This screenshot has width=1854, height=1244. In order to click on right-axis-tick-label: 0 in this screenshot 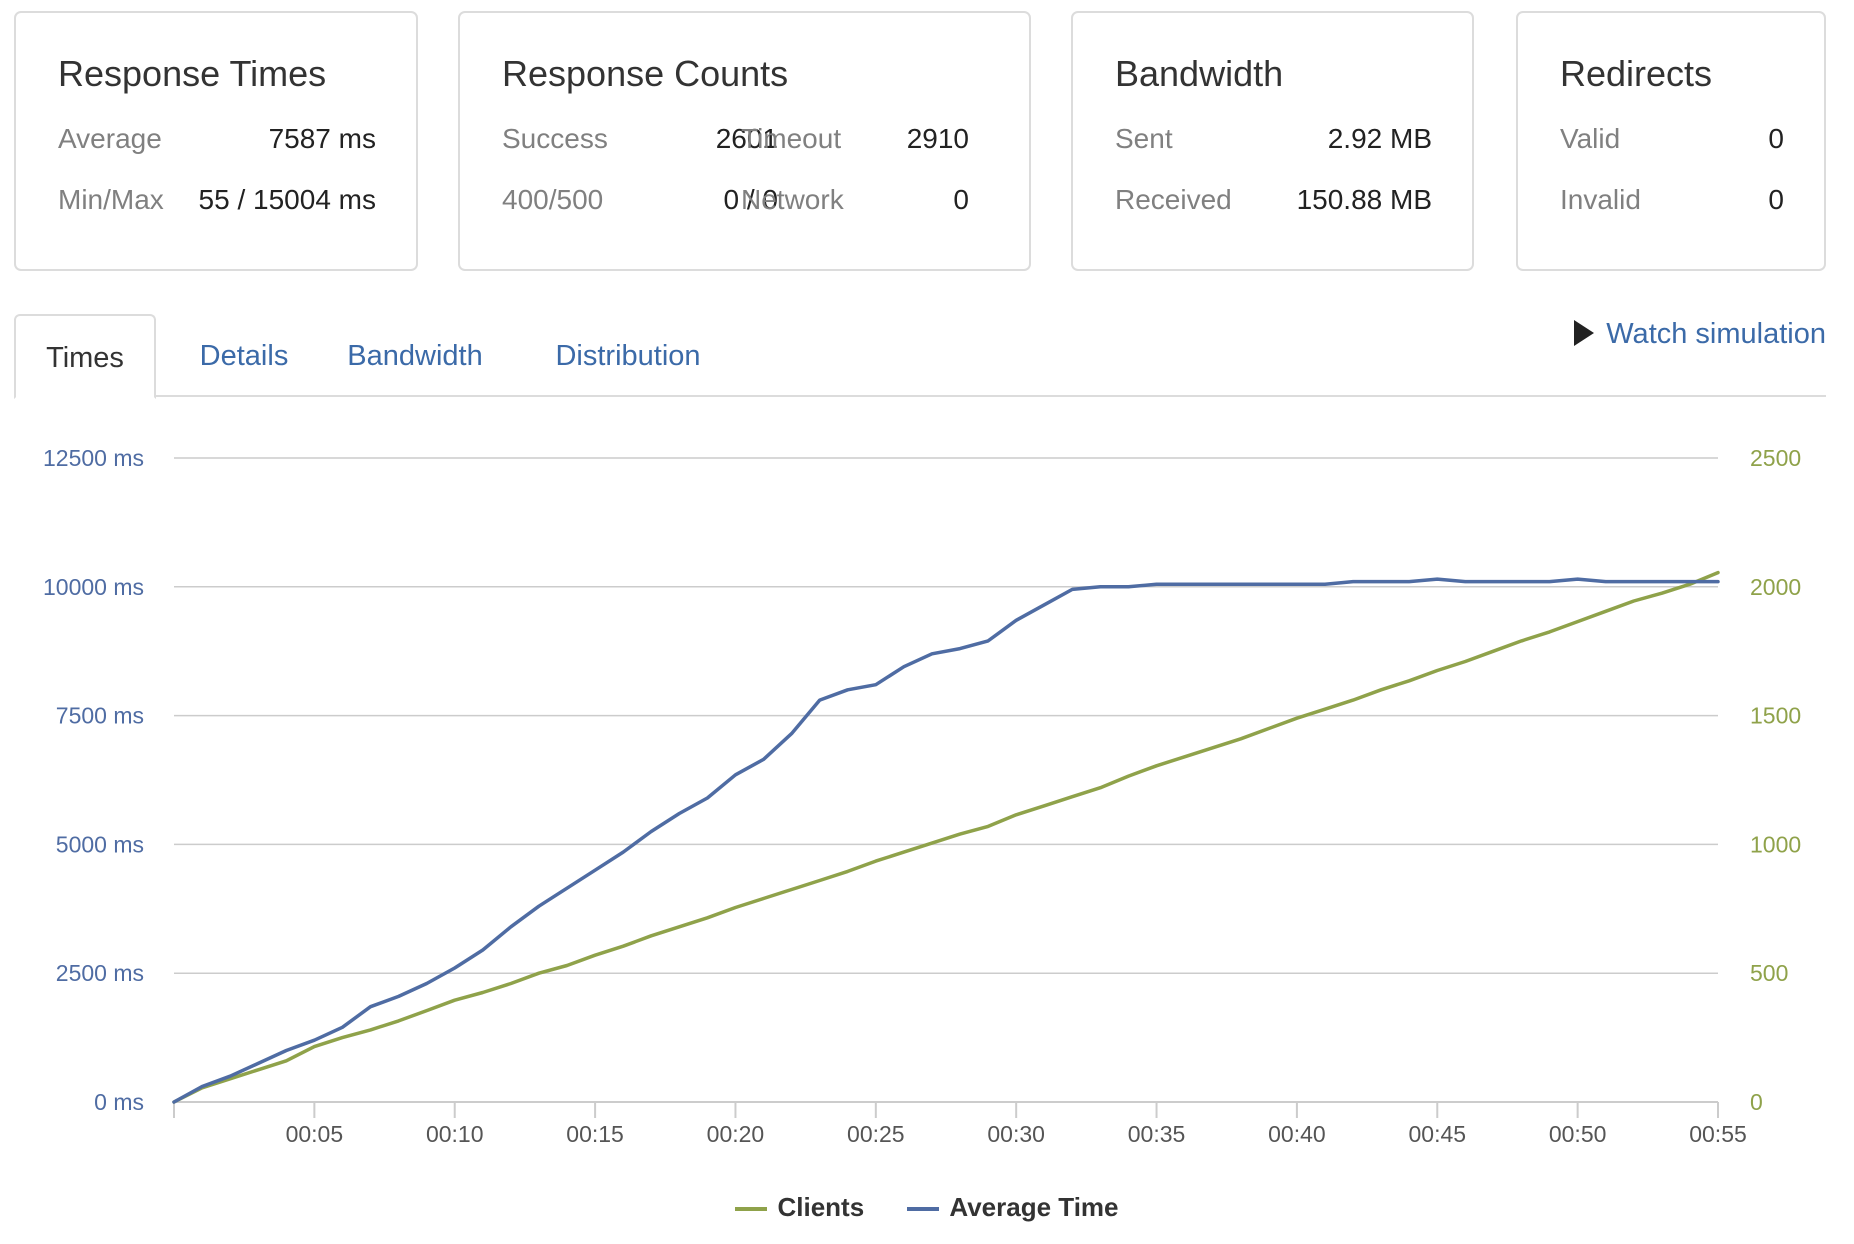, I will do `click(1756, 1102)`.